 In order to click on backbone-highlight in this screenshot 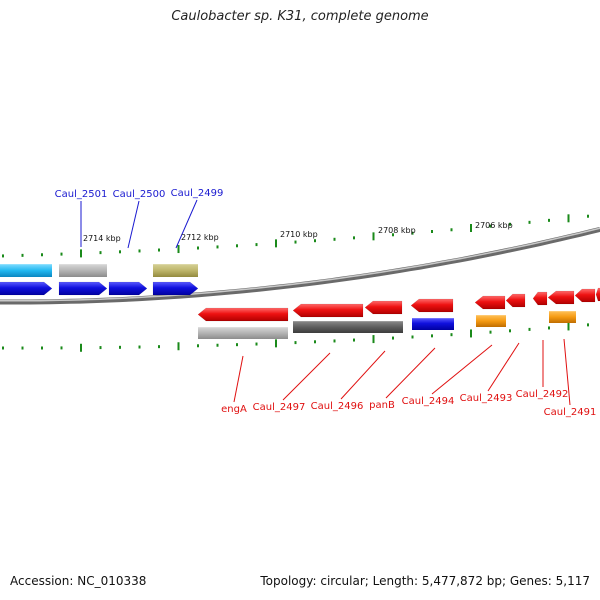, I will do `click(300, 264)`.